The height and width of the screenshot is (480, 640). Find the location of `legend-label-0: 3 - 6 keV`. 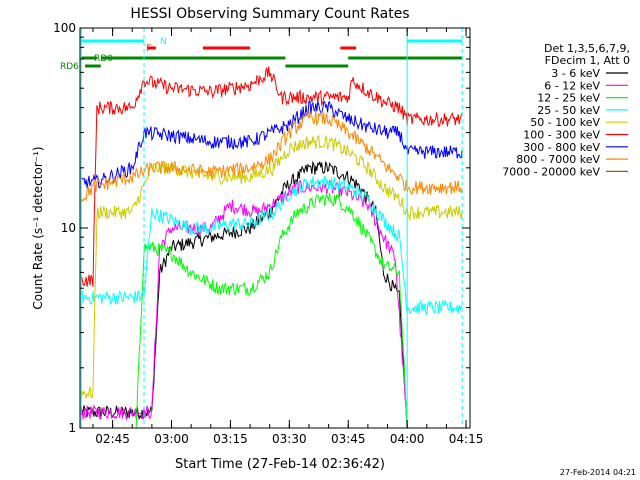

legend-label-0: 3 - 6 keV is located at coordinates (575, 73).